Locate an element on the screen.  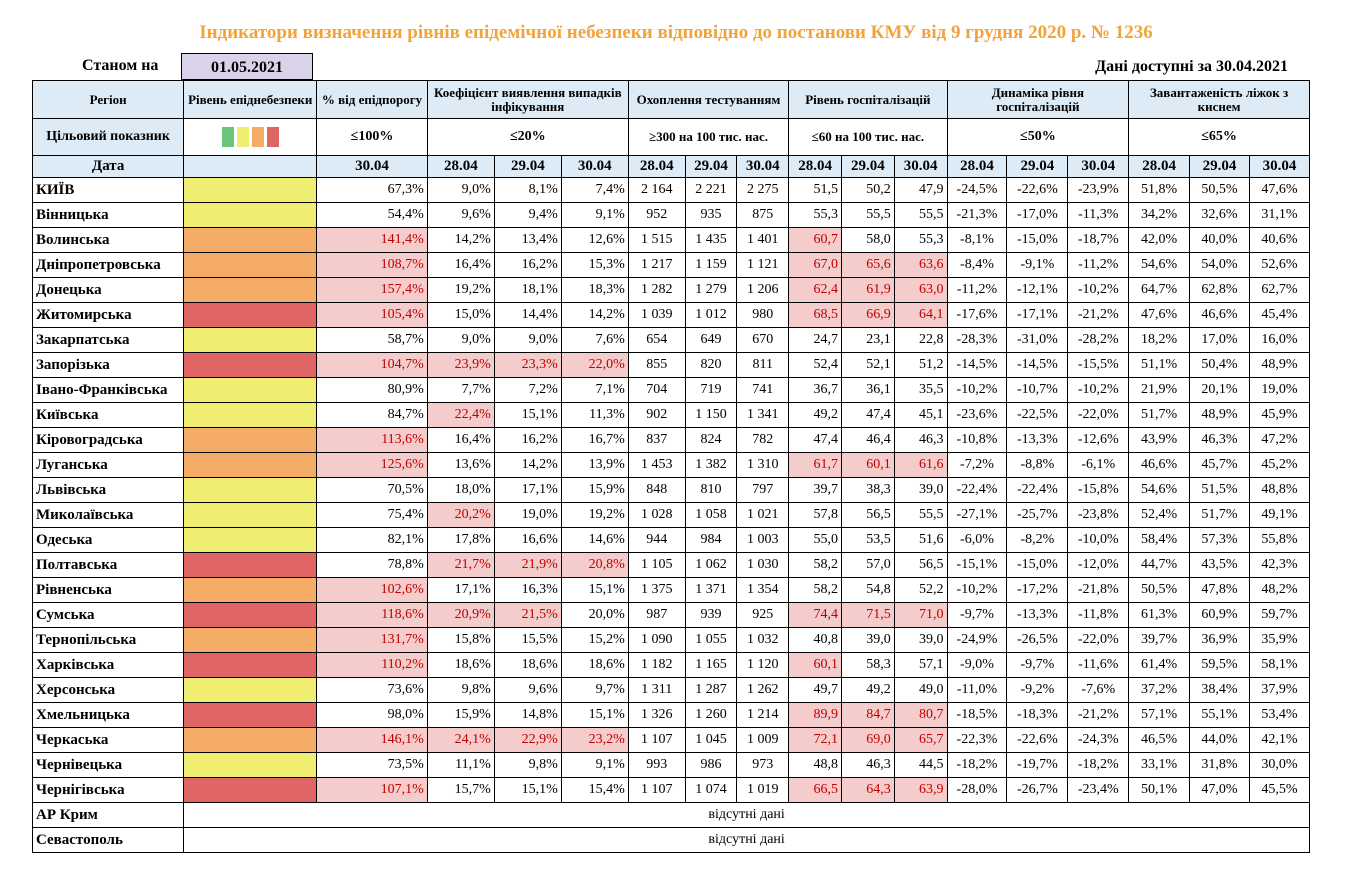
dyn-cell: -22,0% is located at coordinates (1098, 415).